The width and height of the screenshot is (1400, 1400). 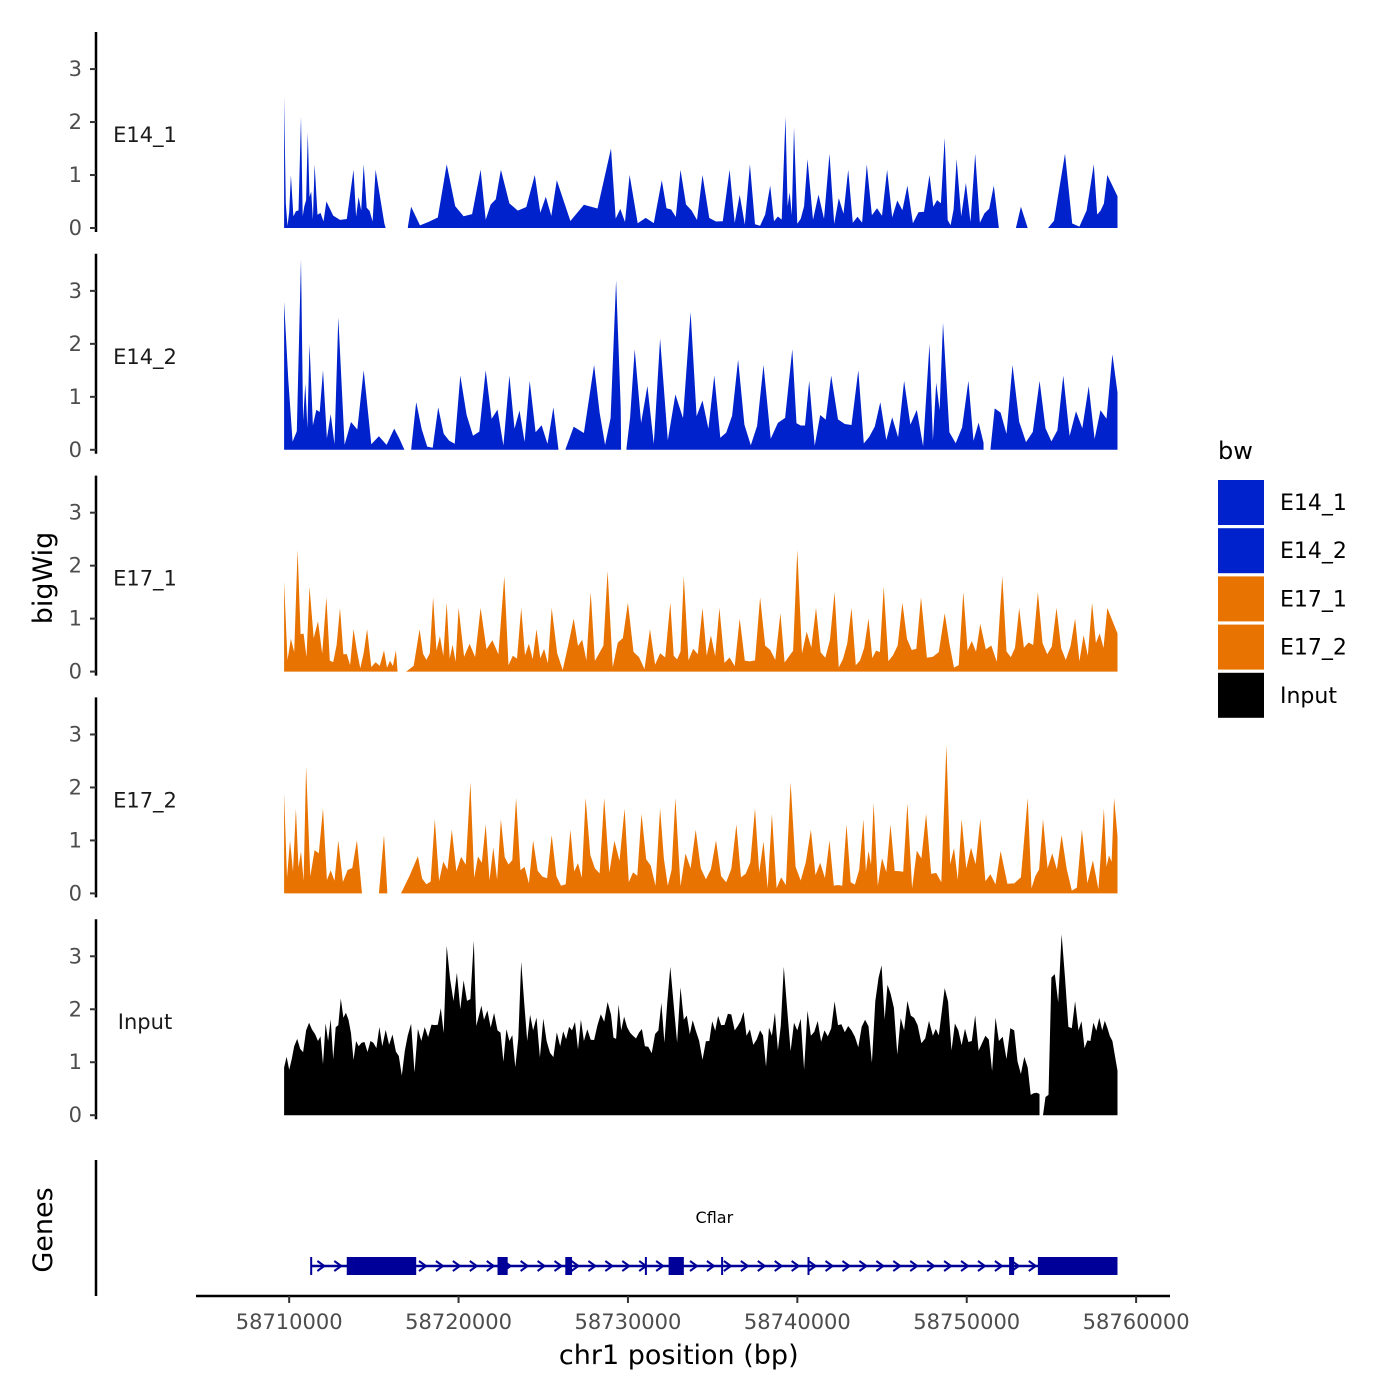 What do you see at coordinates (145, 1022) in the screenshot?
I see `track-label-input: Input` at bounding box center [145, 1022].